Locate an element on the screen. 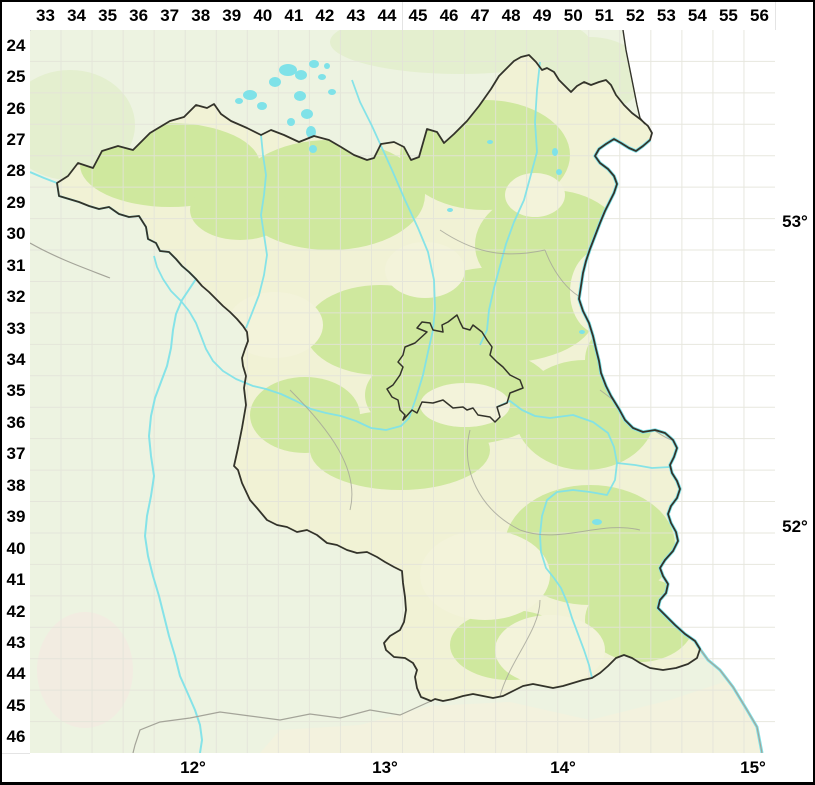 Image resolution: width=815 pixels, height=785 pixels. column-header-34: 34 is located at coordinates (77, 16).